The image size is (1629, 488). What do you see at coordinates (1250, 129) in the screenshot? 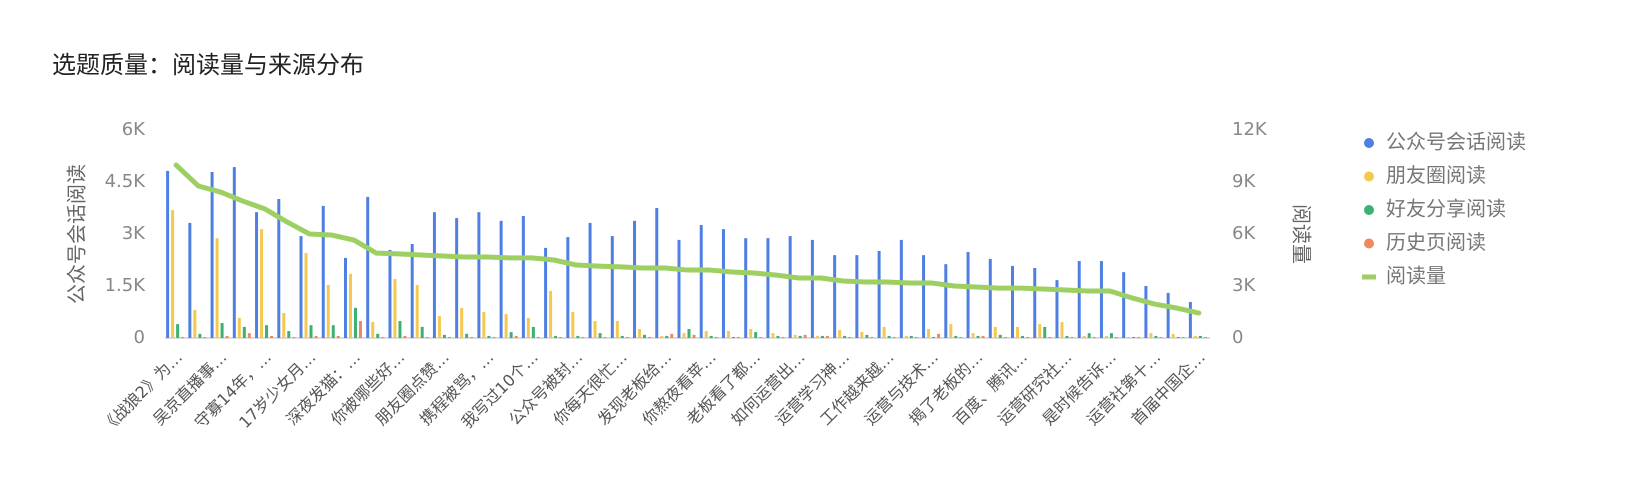
I see `y2-tick-label: 12K` at bounding box center [1250, 129].